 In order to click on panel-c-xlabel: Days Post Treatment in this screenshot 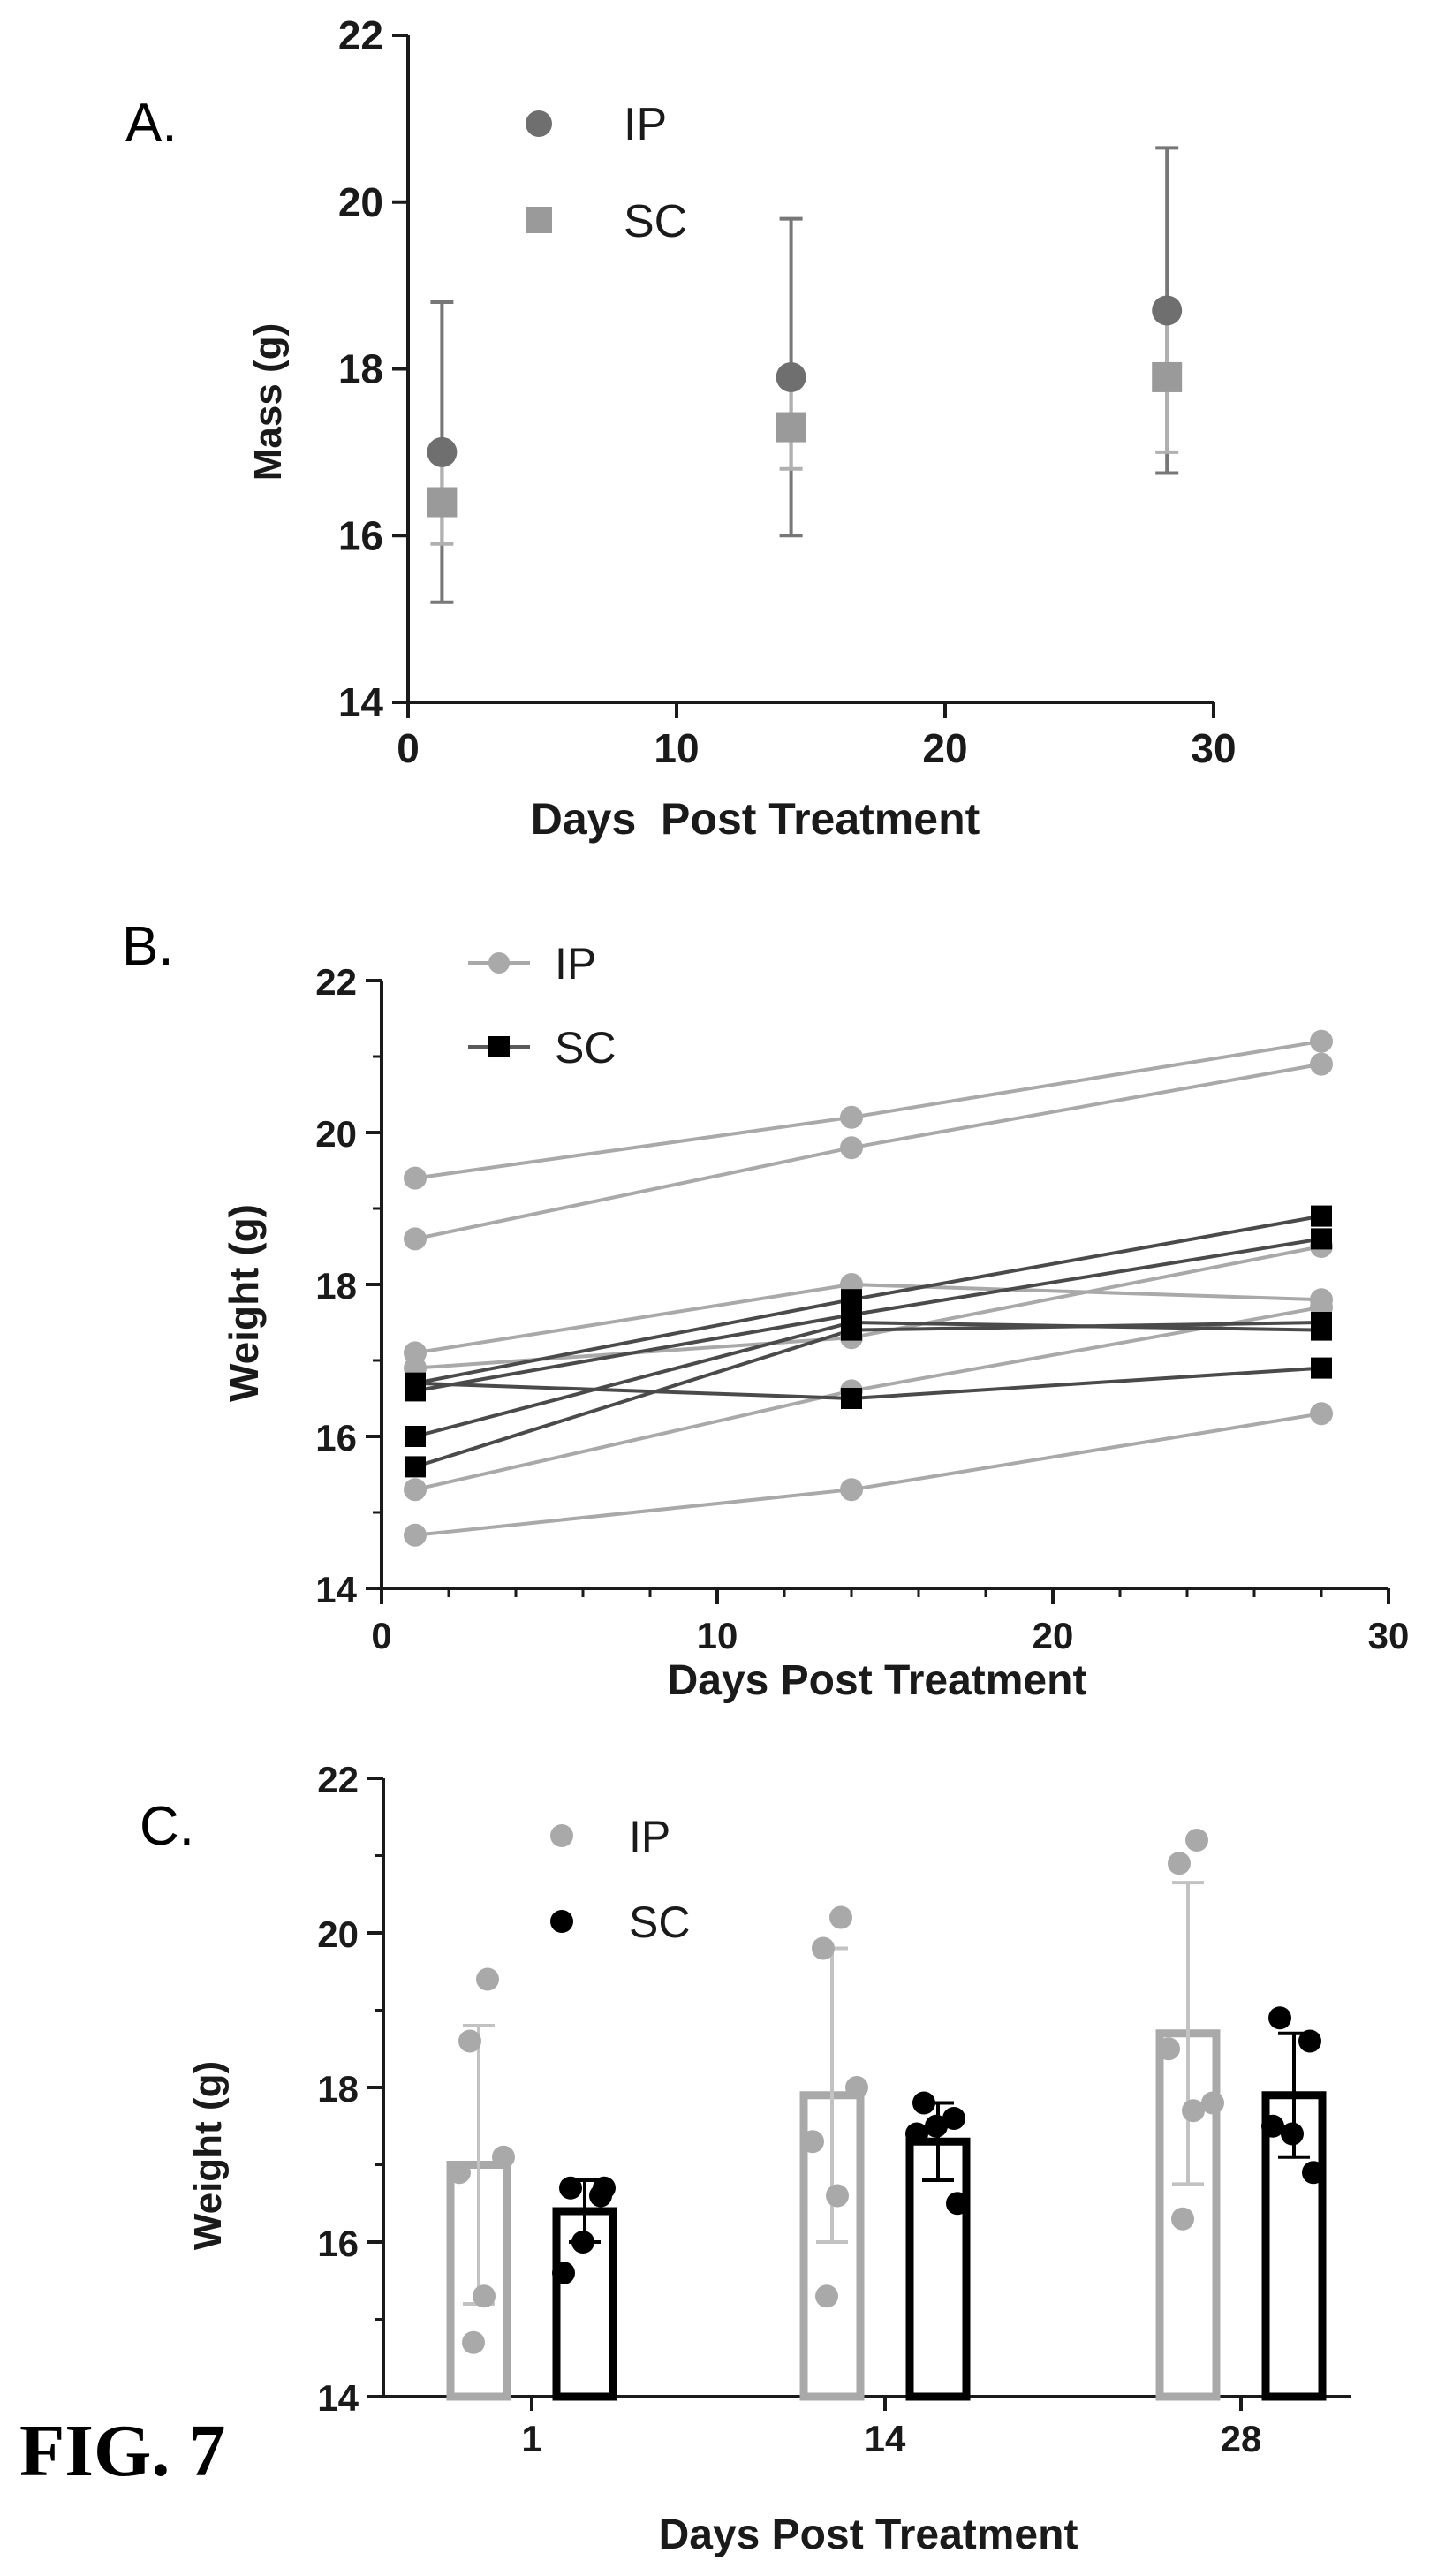, I will do `click(868, 2535)`.